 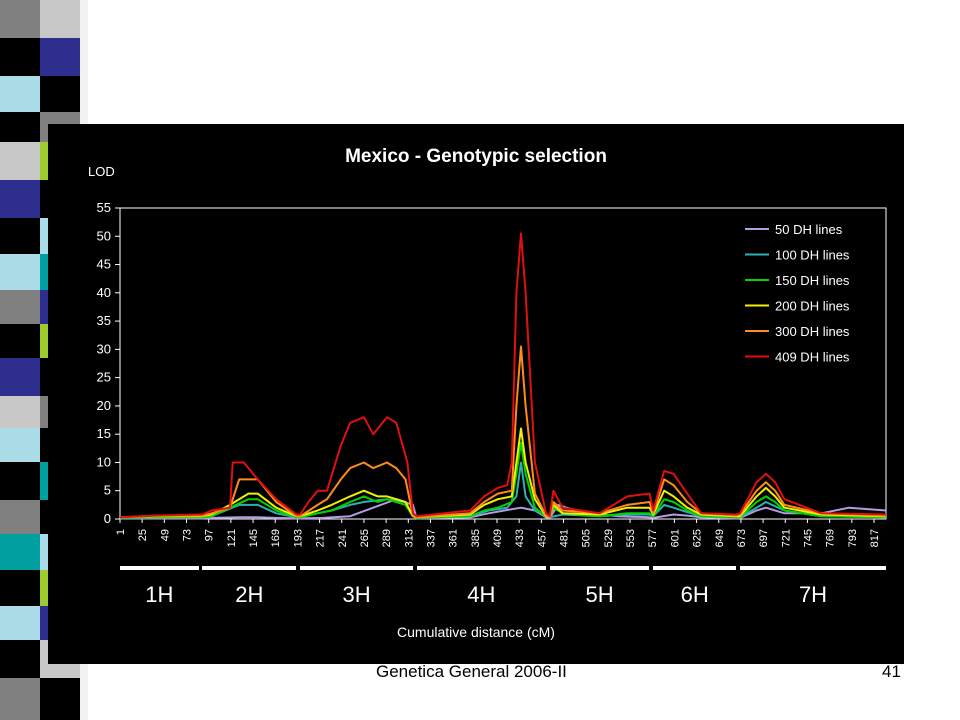 What do you see at coordinates (104, 207) in the screenshot?
I see `y-tick-label: 55` at bounding box center [104, 207].